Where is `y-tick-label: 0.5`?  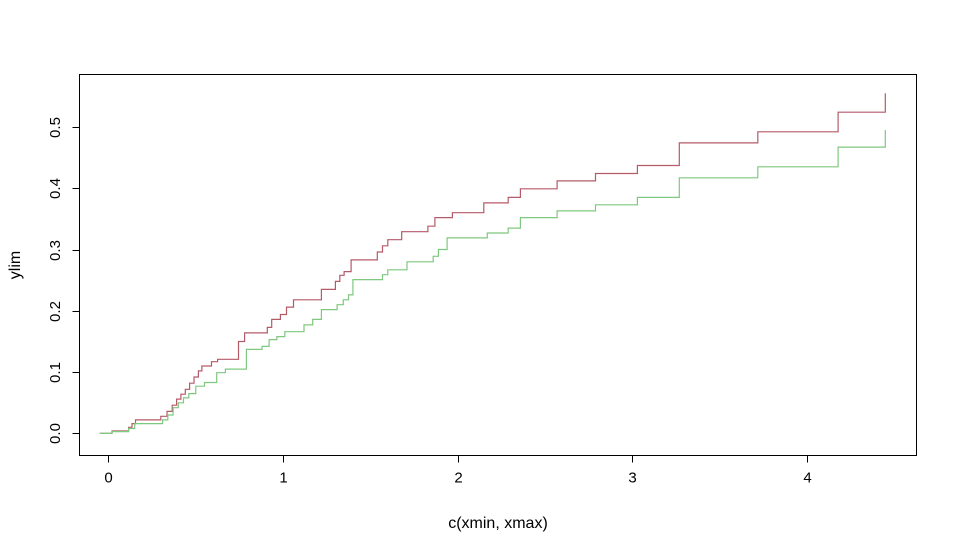
y-tick-label: 0.5 is located at coordinates (55, 127).